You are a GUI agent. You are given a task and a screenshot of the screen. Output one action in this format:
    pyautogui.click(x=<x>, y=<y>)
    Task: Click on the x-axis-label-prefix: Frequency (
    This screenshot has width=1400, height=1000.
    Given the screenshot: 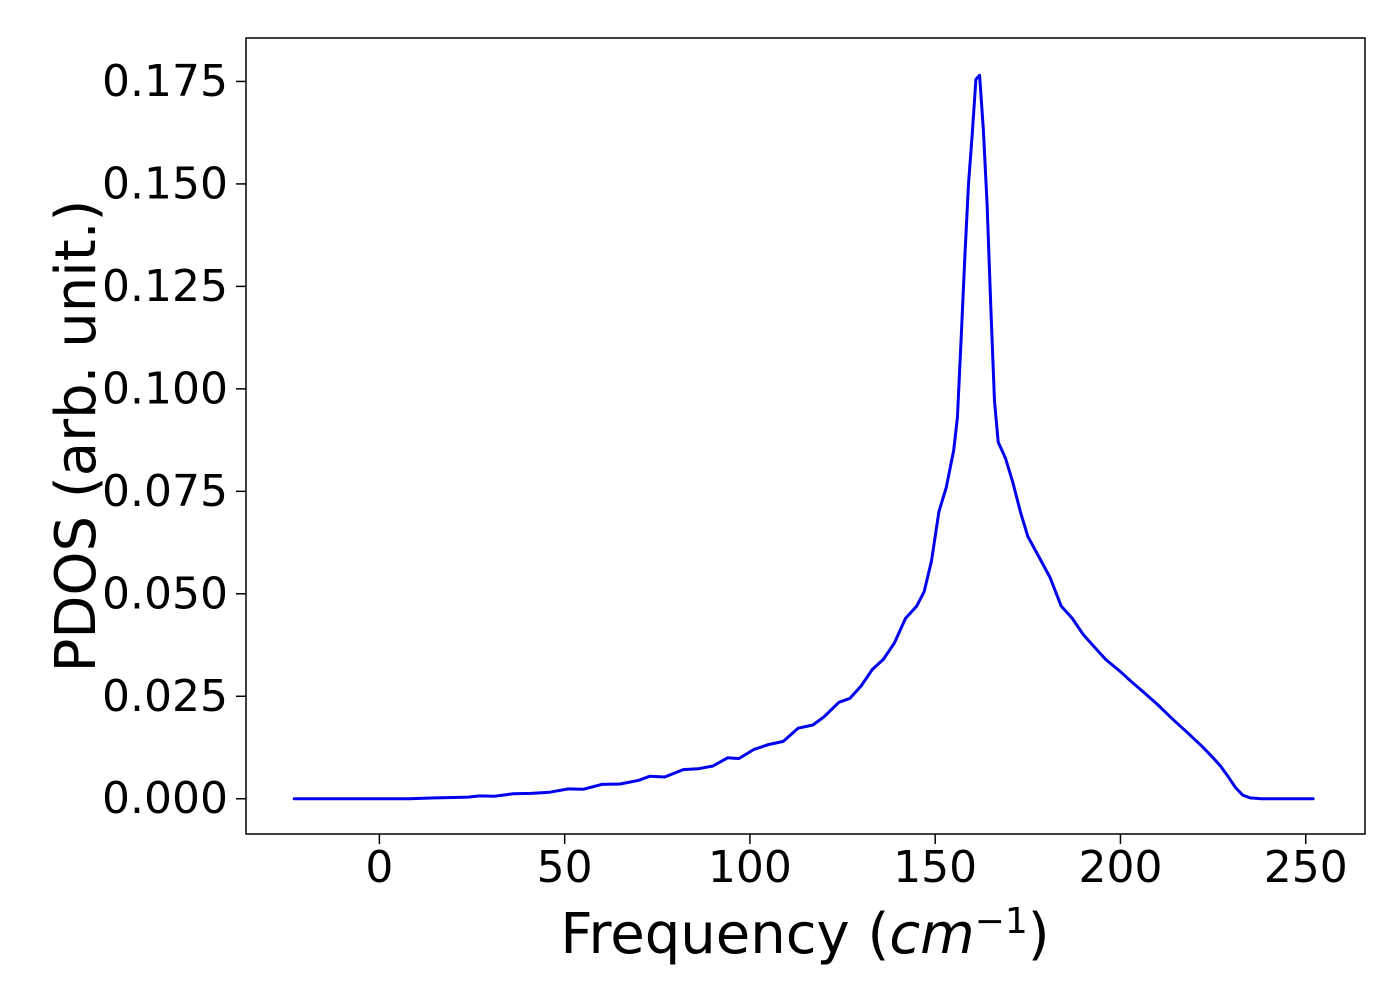 What is the action you would take?
    pyautogui.click(x=724, y=934)
    